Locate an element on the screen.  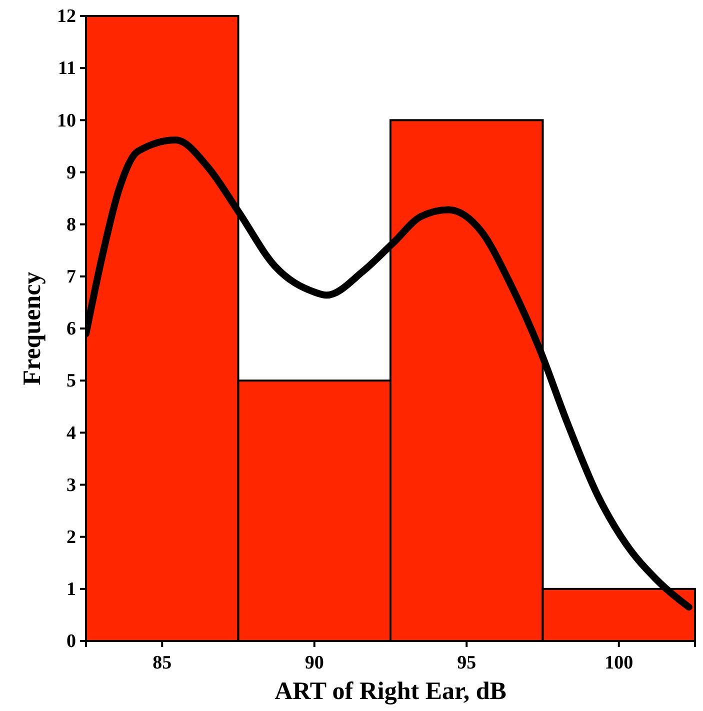
x-tick-label: 95 is located at coordinates (466, 663).